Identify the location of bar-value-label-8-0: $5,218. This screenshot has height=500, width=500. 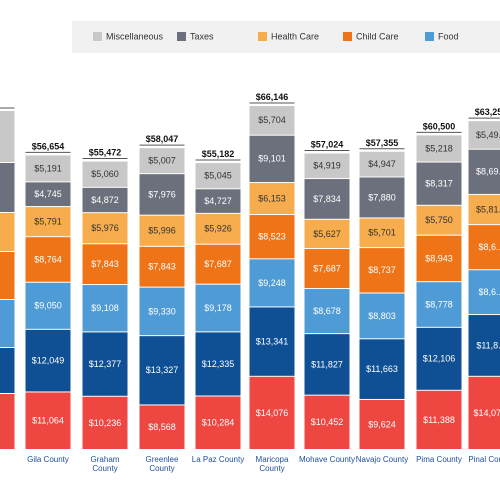
(439, 148).